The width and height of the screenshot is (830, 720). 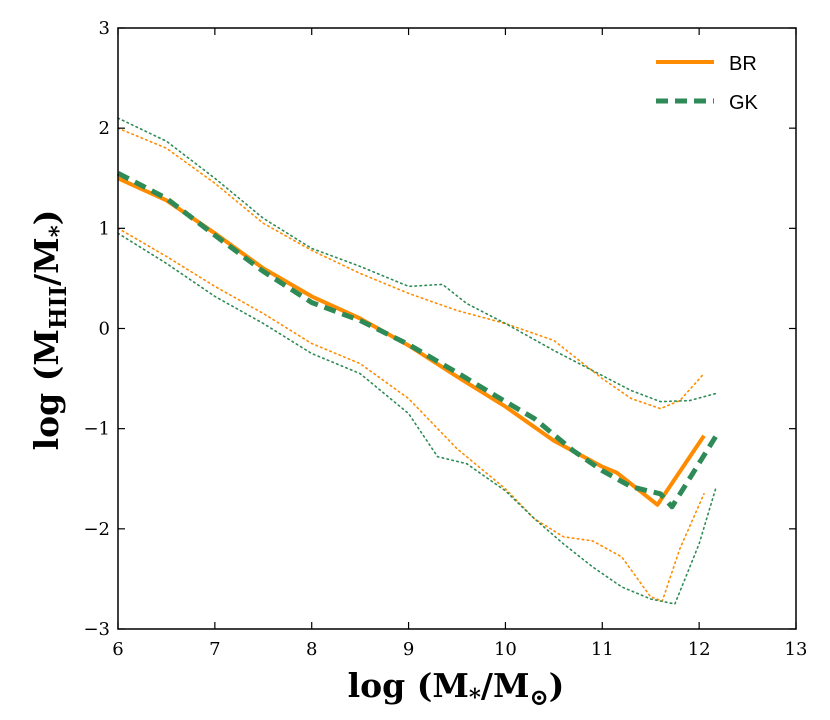 What do you see at coordinates (707, 83) in the screenshot?
I see `legend: BR GK` at bounding box center [707, 83].